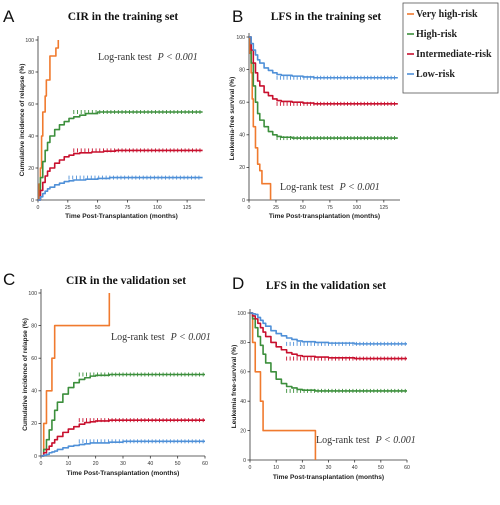 This screenshot has width=500, height=505. I want to click on panel-letter: D, so click(238, 283).